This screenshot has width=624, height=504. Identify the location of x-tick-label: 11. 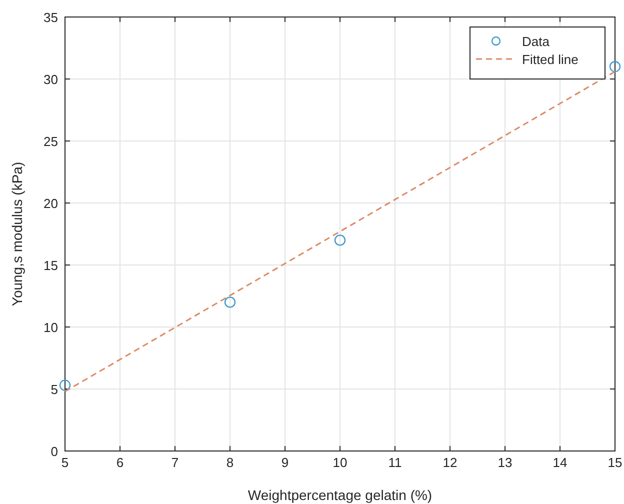
(395, 462).